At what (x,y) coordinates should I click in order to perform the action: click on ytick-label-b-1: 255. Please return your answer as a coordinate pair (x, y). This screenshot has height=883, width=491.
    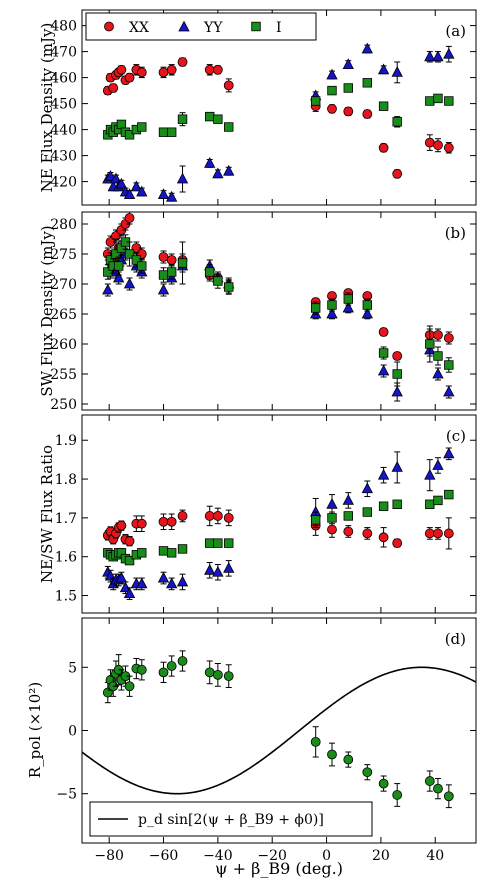
    Looking at the image, I should click on (63, 375).